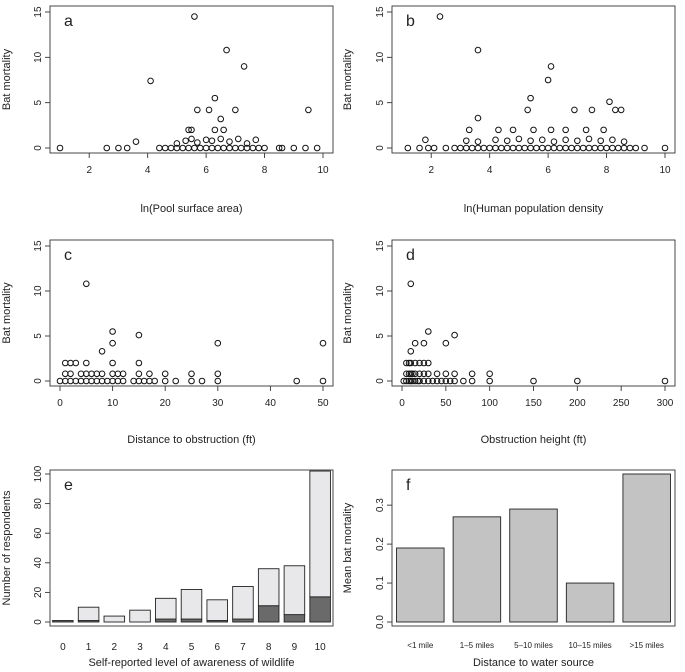  What do you see at coordinates (38, 473) in the screenshot?
I see `panel-e-ytick-label: 100` at bounding box center [38, 473].